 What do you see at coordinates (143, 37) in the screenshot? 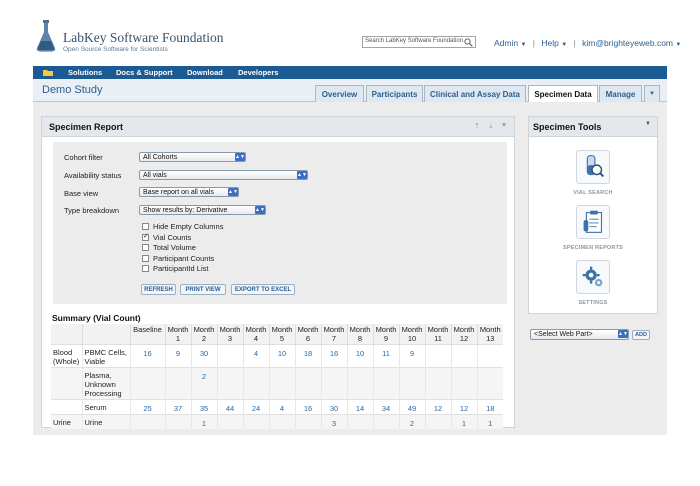
I see `org-name: LabKey Software Foundation` at bounding box center [143, 37].